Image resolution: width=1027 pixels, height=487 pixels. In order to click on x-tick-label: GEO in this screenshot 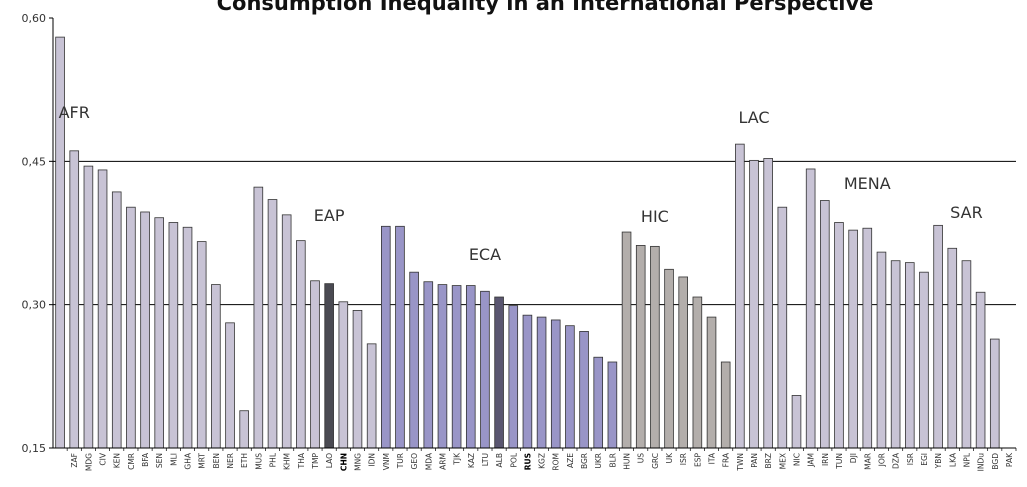, I will do `click(414, 461)`.